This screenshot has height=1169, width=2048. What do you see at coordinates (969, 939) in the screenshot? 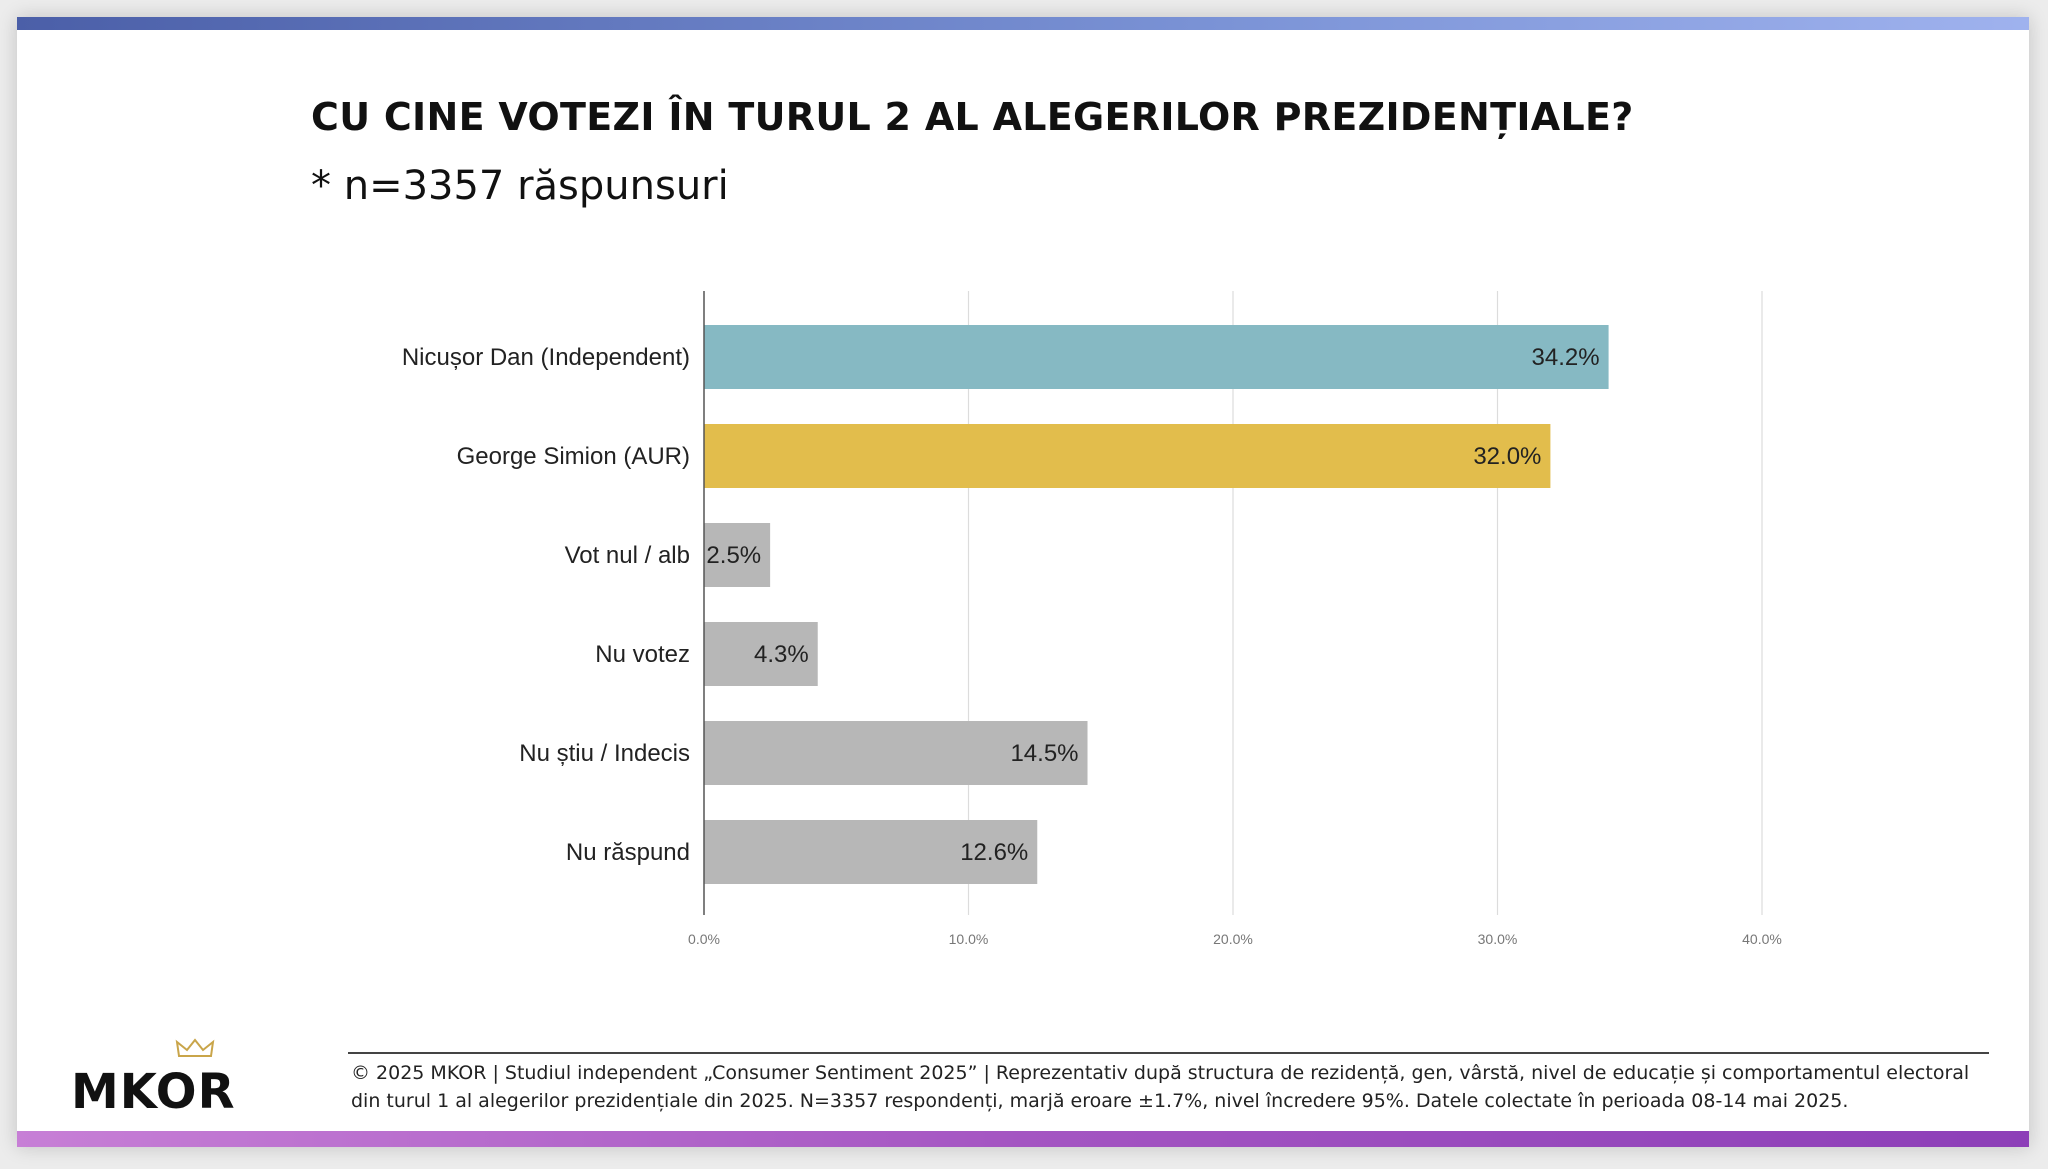
I see `x-tick-label: 10.0%` at bounding box center [969, 939].